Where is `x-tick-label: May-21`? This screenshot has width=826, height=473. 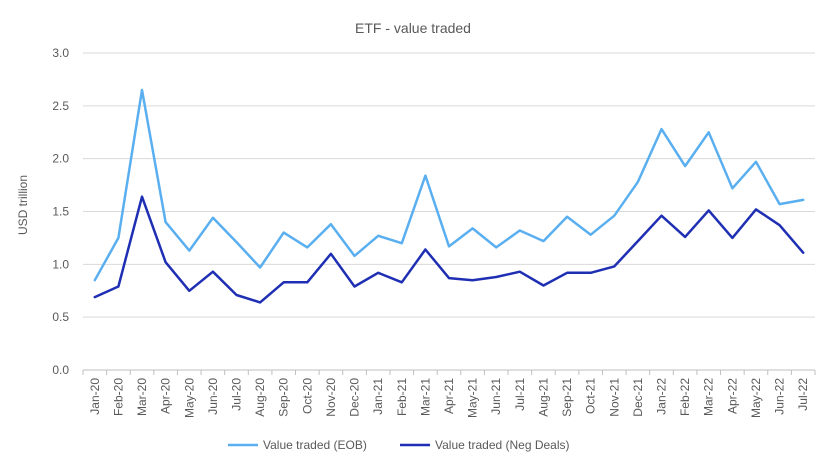 x-tick-label: May-21 is located at coordinates (473, 398).